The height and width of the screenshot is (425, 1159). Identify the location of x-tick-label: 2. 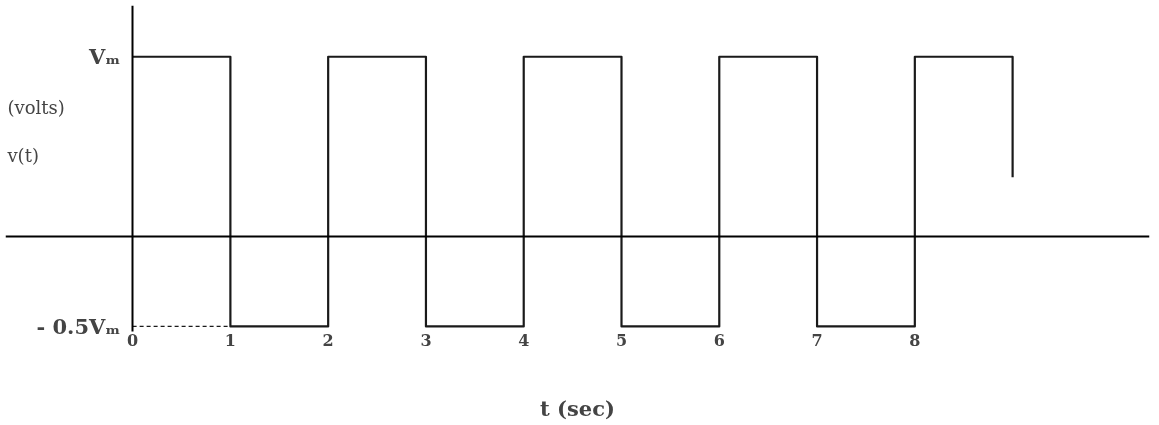
(328, 341).